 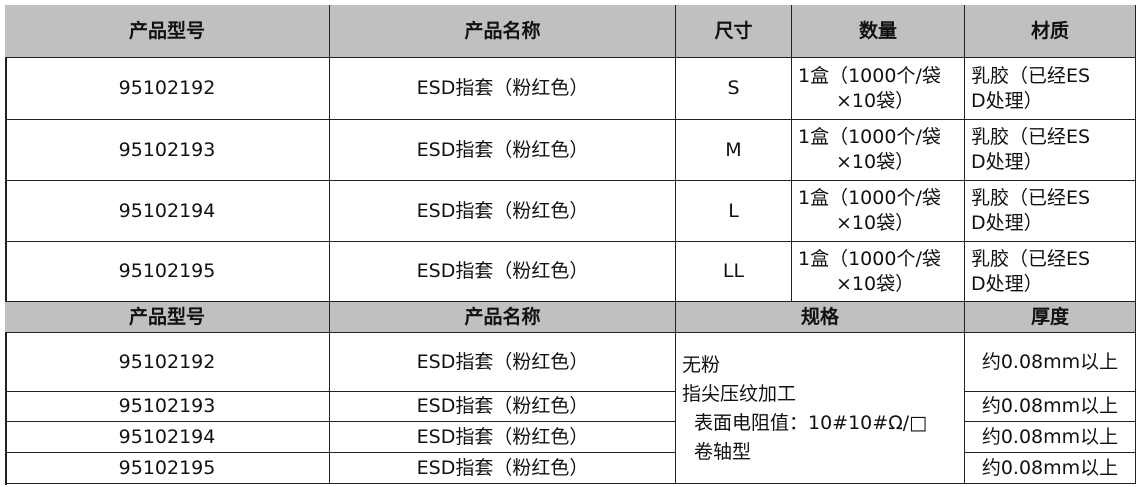 What do you see at coordinates (503, 31) in the screenshot?
I see `table1-header-cell: 产品名称` at bounding box center [503, 31].